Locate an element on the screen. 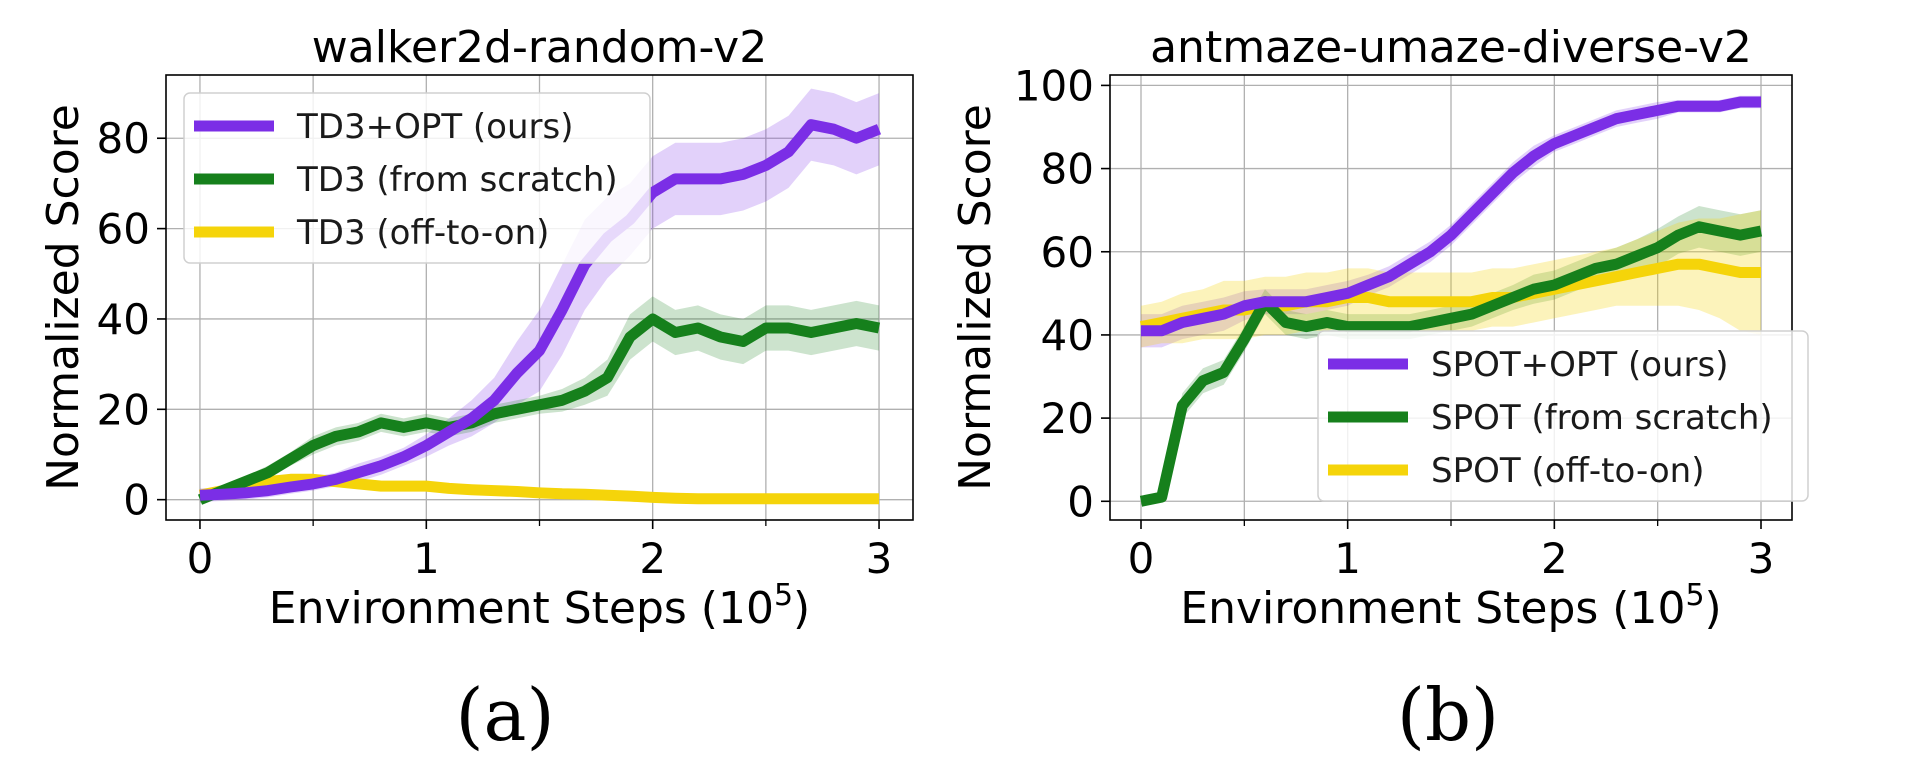  legend-entry-2: TD3 (from scratch) is located at coordinates (457, 180).